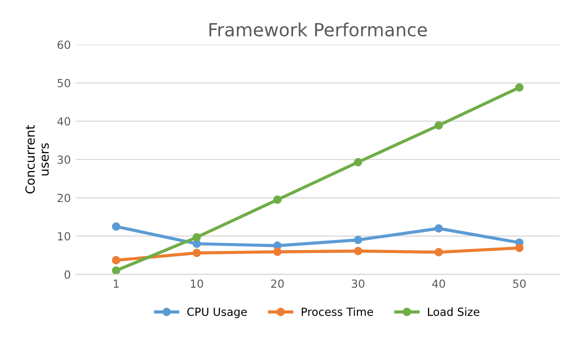  I want to click on legend-label: Process Time, so click(338, 311).